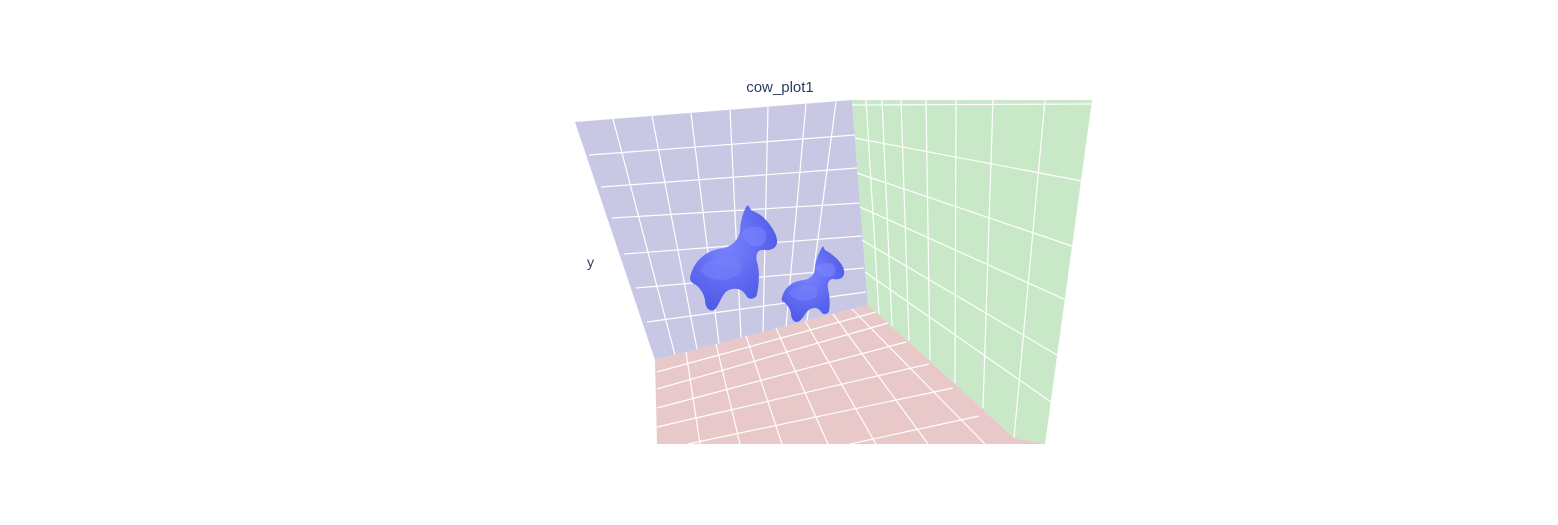 Image resolution: width=1558 pixels, height=525 pixels. What do you see at coordinates (780, 87) in the screenshot?
I see `chart-title: cow_plot1` at bounding box center [780, 87].